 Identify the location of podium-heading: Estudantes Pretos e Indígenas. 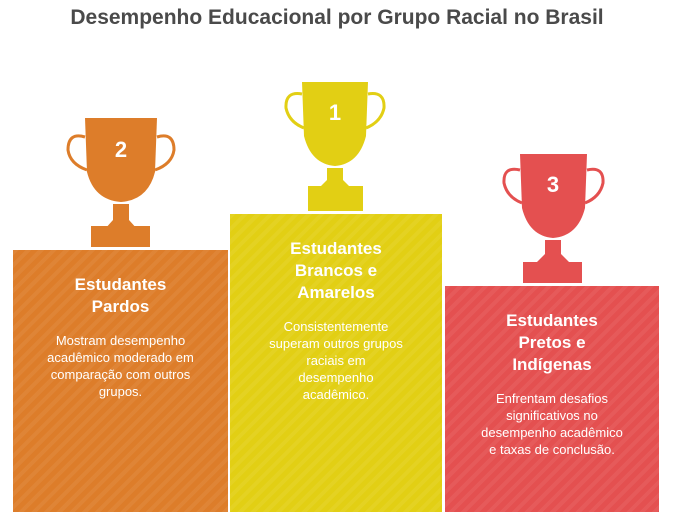
(552, 342).